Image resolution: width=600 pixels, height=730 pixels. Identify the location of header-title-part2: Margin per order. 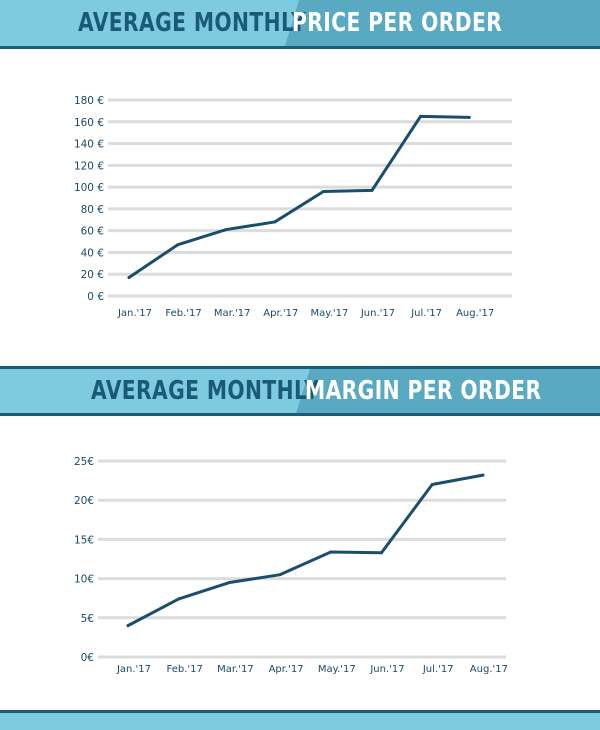
(423, 391).